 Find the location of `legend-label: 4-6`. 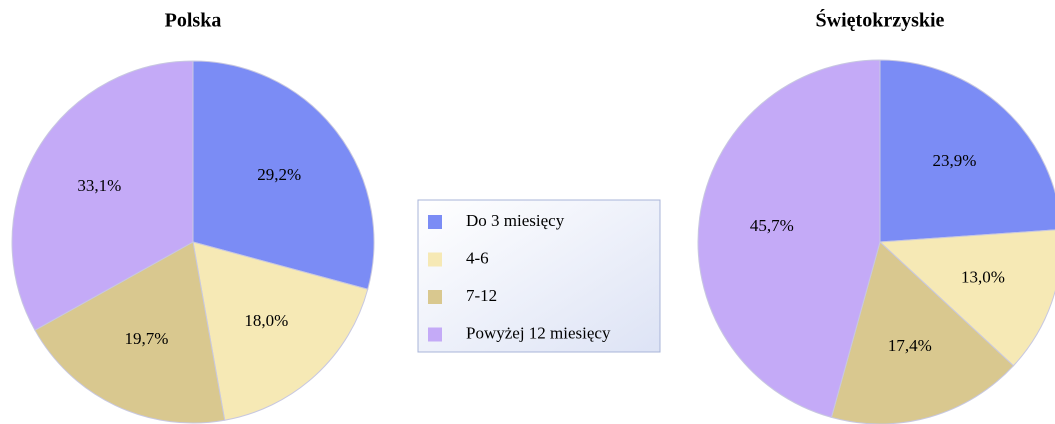

legend-label: 4-6 is located at coordinates (477, 257).